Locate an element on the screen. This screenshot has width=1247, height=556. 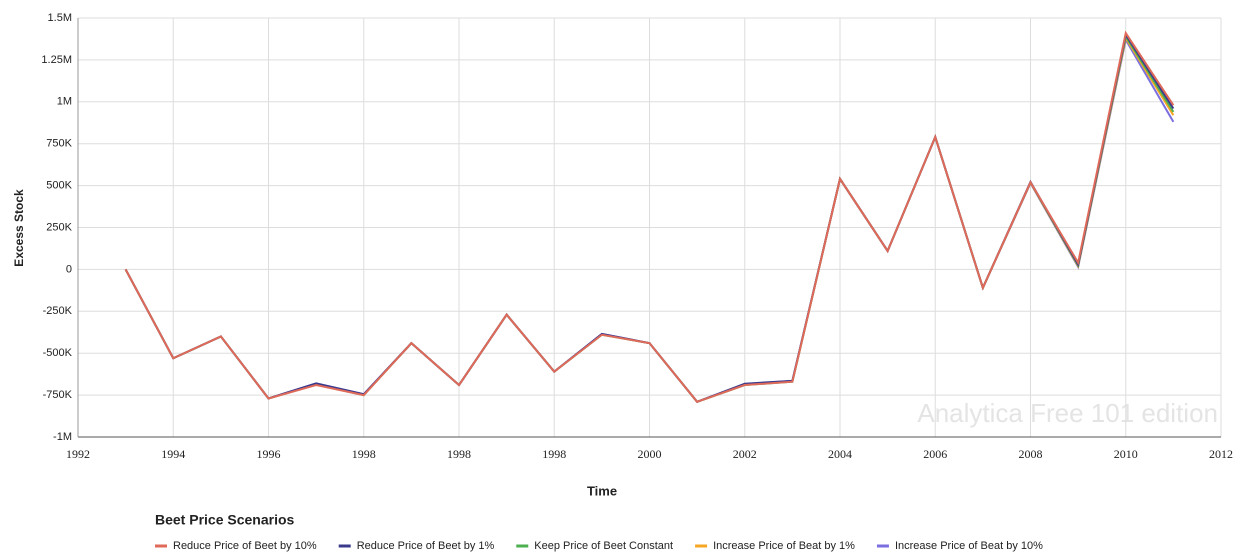
legend-item: Increase Price of Beat by 10% is located at coordinates (959, 546).